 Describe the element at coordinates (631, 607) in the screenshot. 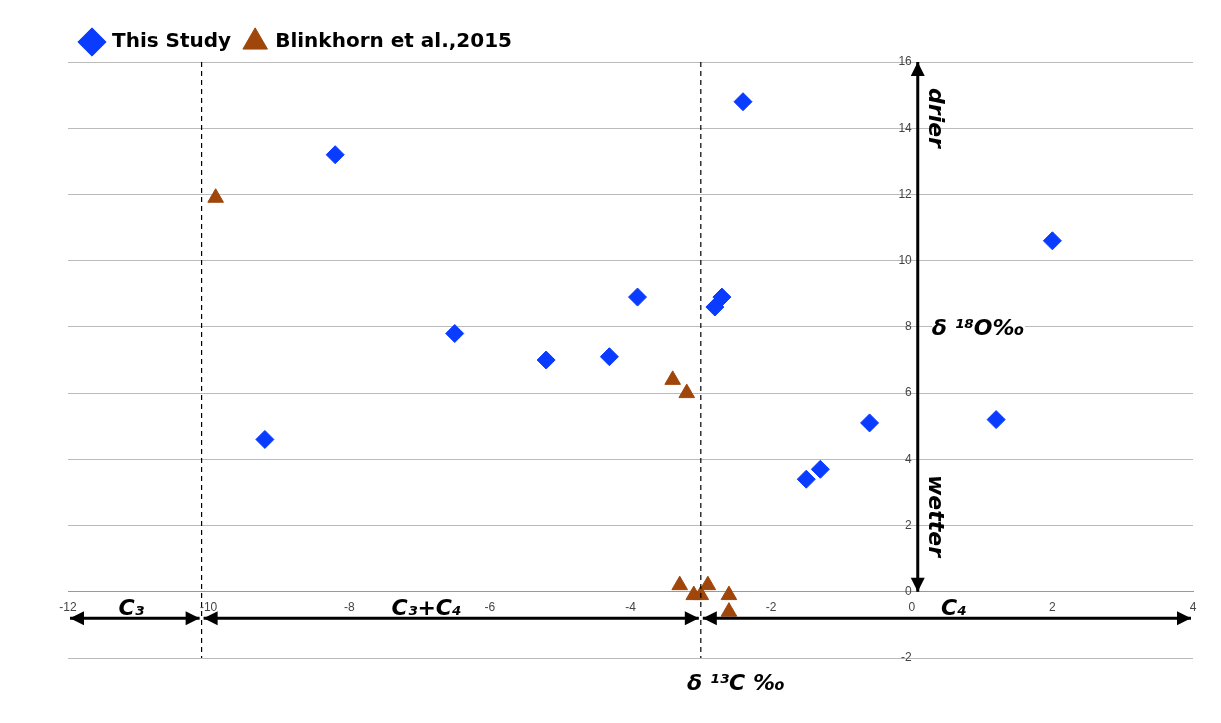

I see `x-tick-label: -4` at that location.